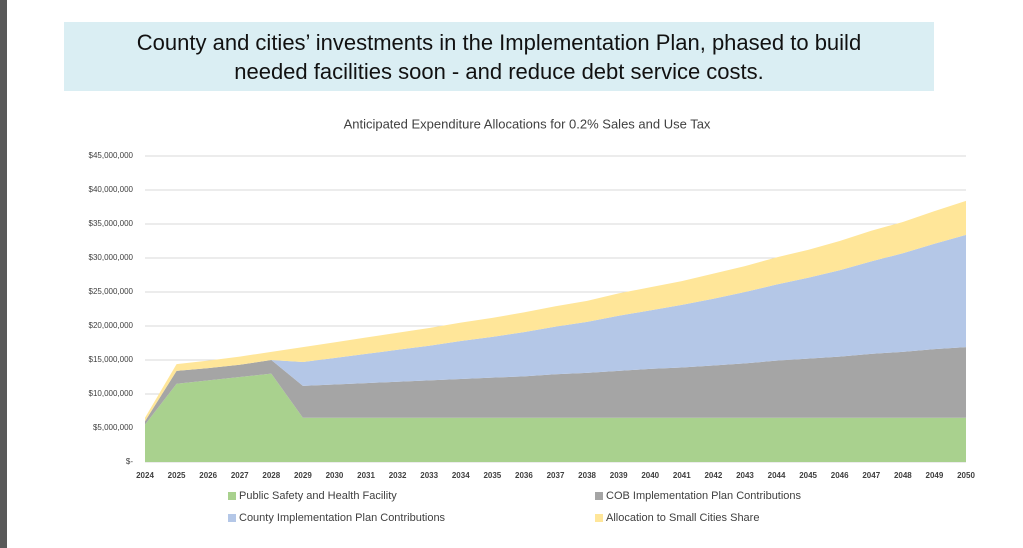 The image size is (1023, 548). I want to click on x-tick-label: 2029, so click(303, 475).